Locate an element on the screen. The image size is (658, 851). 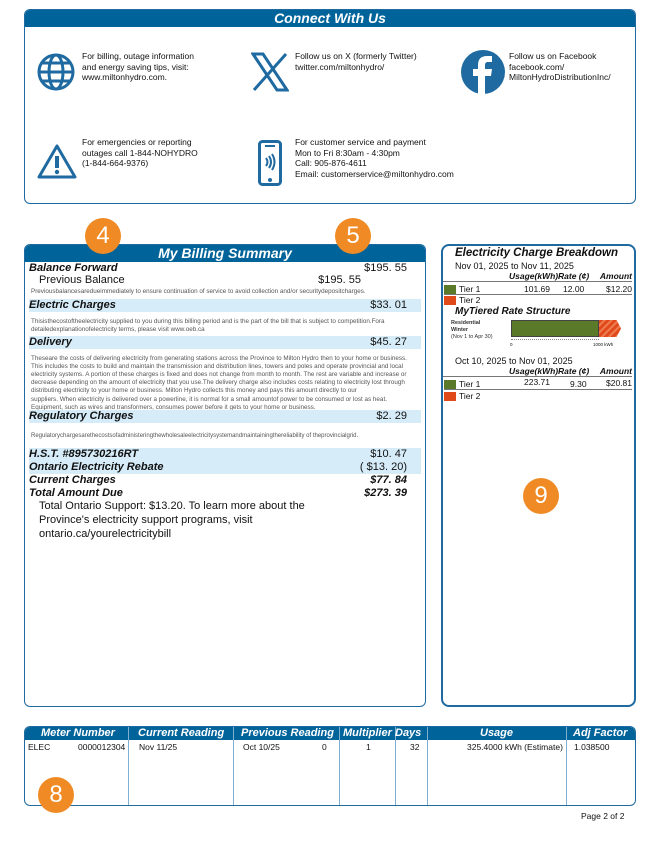
connect-title: Connect With Us is located at coordinates (330, 18).